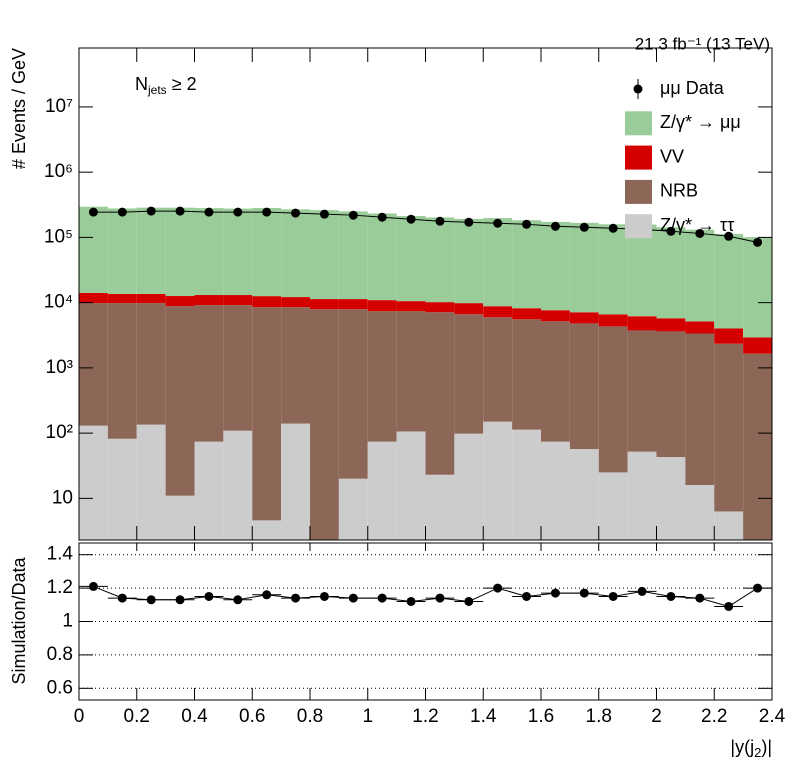 The image size is (796, 772). I want to click on y-tick-label: 1.2, so click(60, 587).